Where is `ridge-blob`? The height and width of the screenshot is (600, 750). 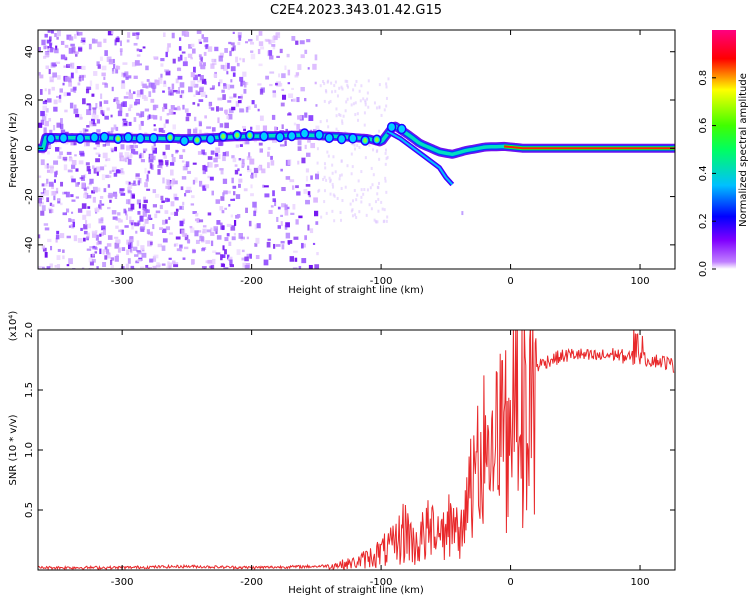 ridge-blob is located at coordinates (51, 138).